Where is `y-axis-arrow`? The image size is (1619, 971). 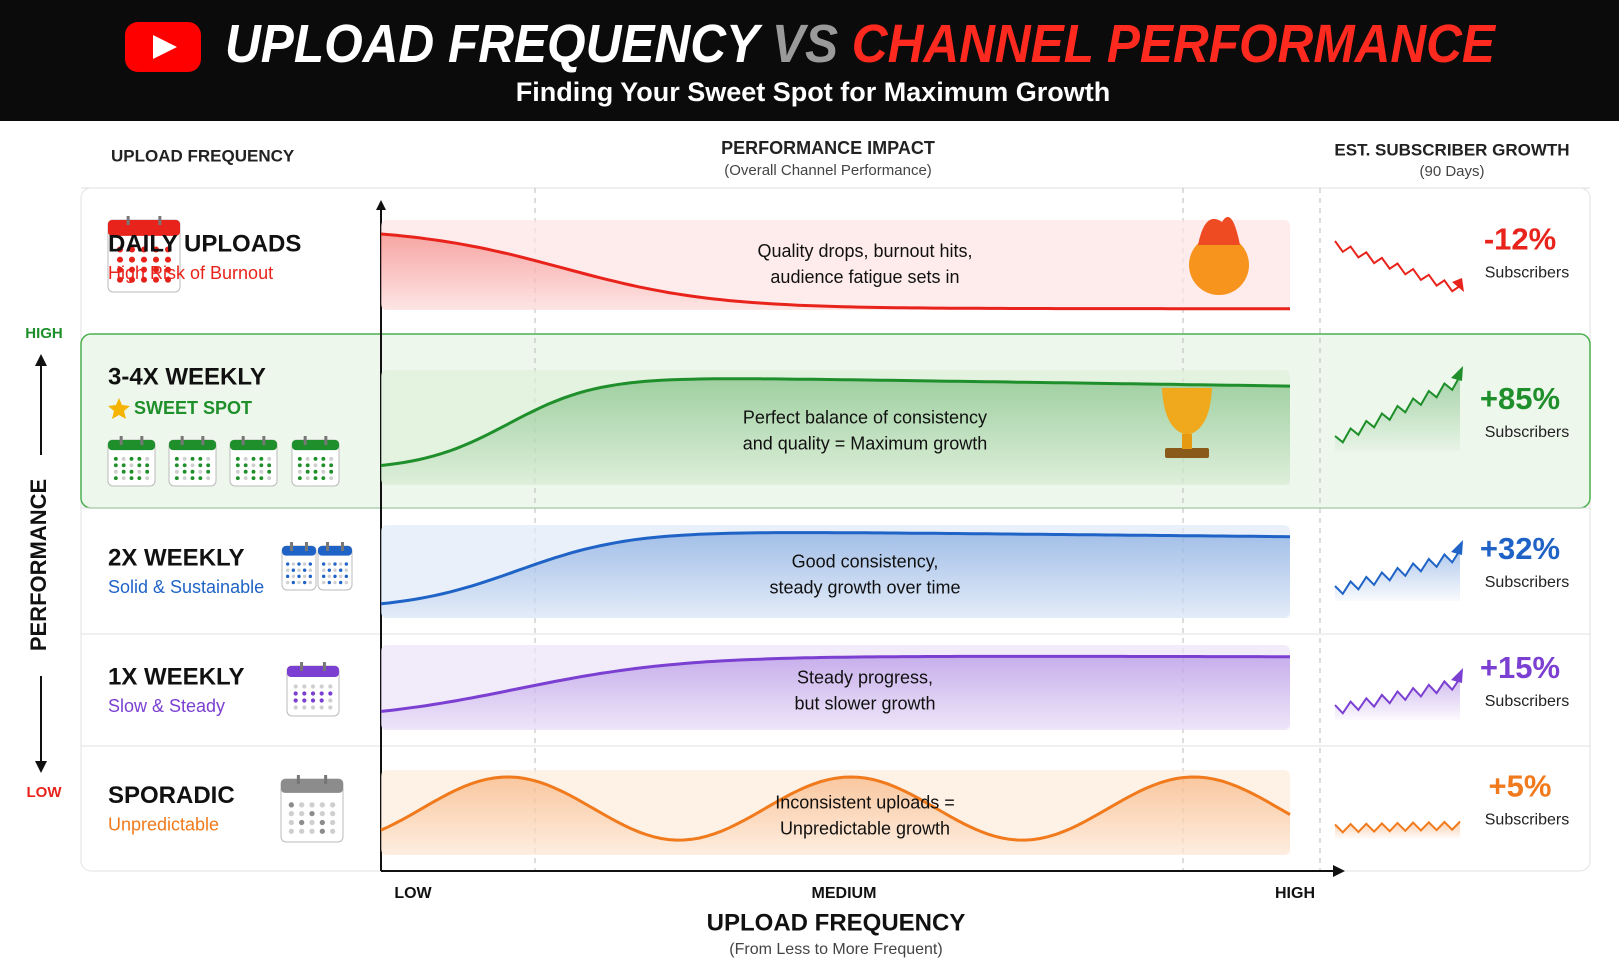 y-axis-arrow is located at coordinates (381, 205).